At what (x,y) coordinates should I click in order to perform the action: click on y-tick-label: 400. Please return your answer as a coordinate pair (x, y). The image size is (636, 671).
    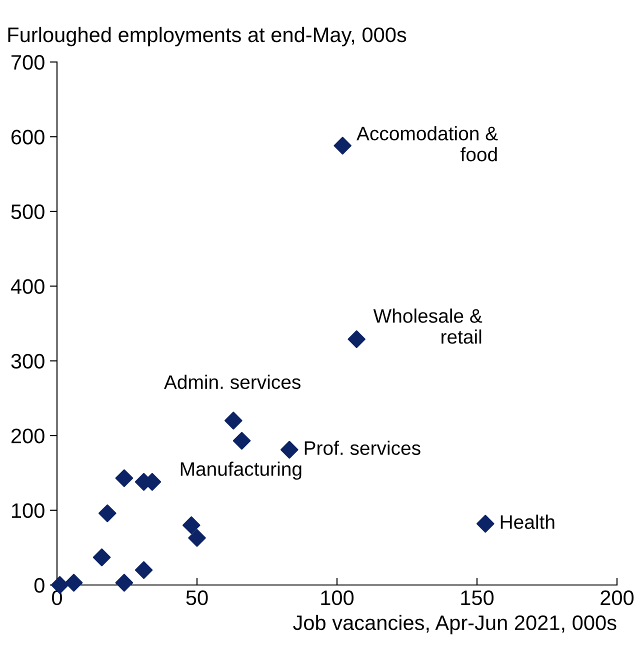
    Looking at the image, I should click on (27, 286).